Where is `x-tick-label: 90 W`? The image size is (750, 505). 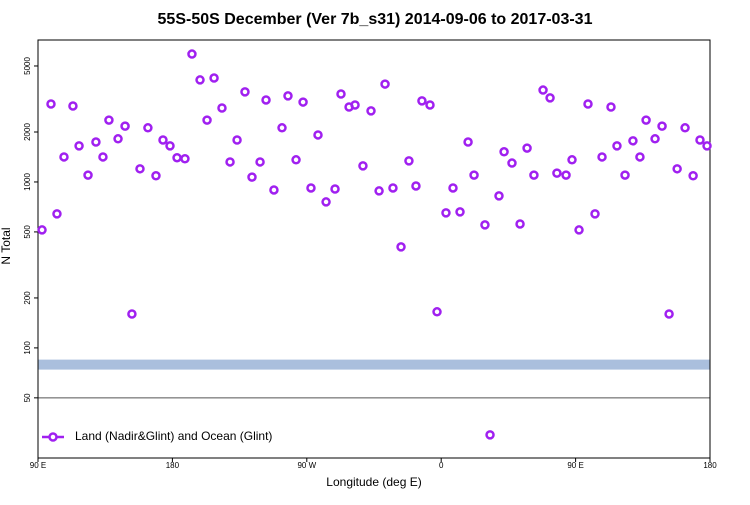 x-tick-label: 90 W is located at coordinates (306, 465).